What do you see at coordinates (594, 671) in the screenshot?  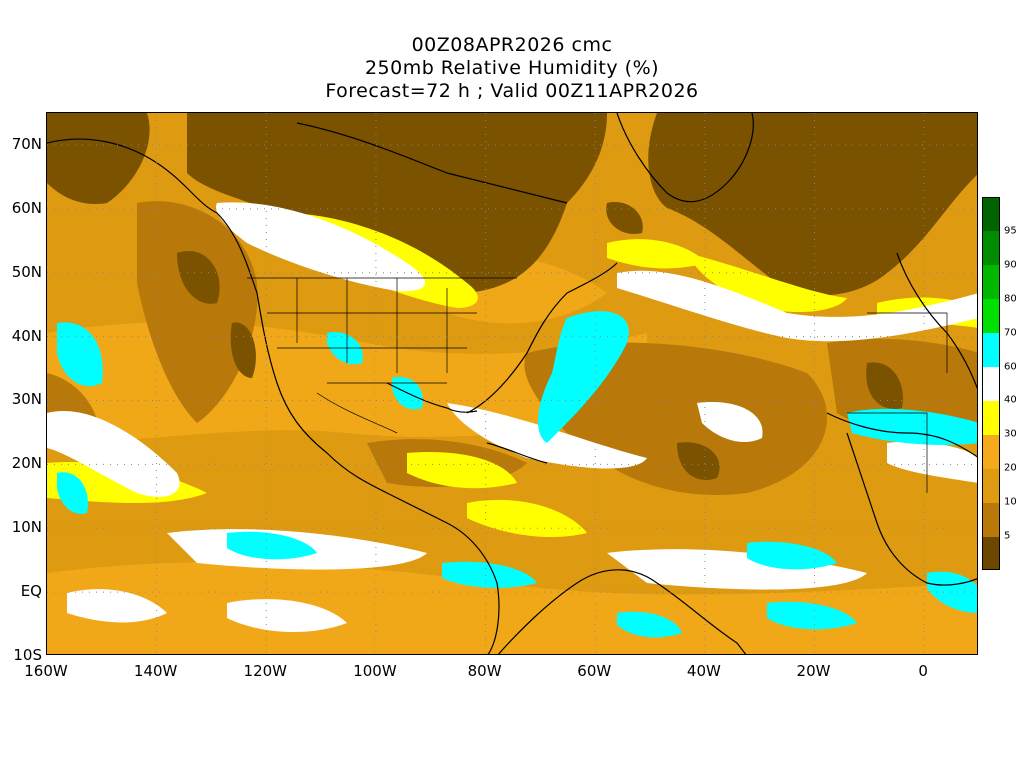 I see `lon-label-60W: 60W` at bounding box center [594, 671].